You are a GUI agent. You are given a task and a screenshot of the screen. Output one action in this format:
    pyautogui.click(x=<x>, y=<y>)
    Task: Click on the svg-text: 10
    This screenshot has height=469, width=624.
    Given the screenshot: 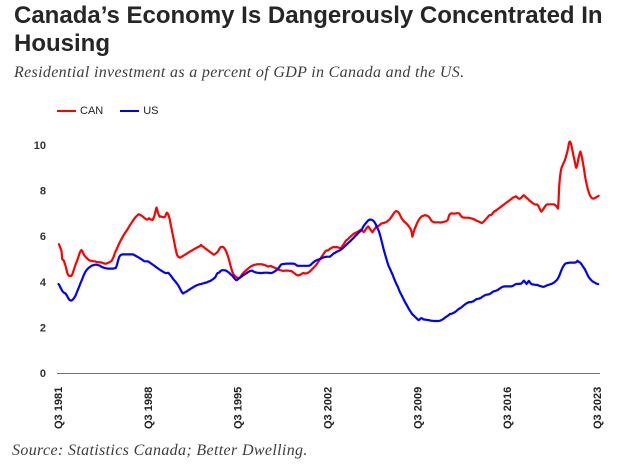 What is the action you would take?
    pyautogui.click(x=40, y=146)
    